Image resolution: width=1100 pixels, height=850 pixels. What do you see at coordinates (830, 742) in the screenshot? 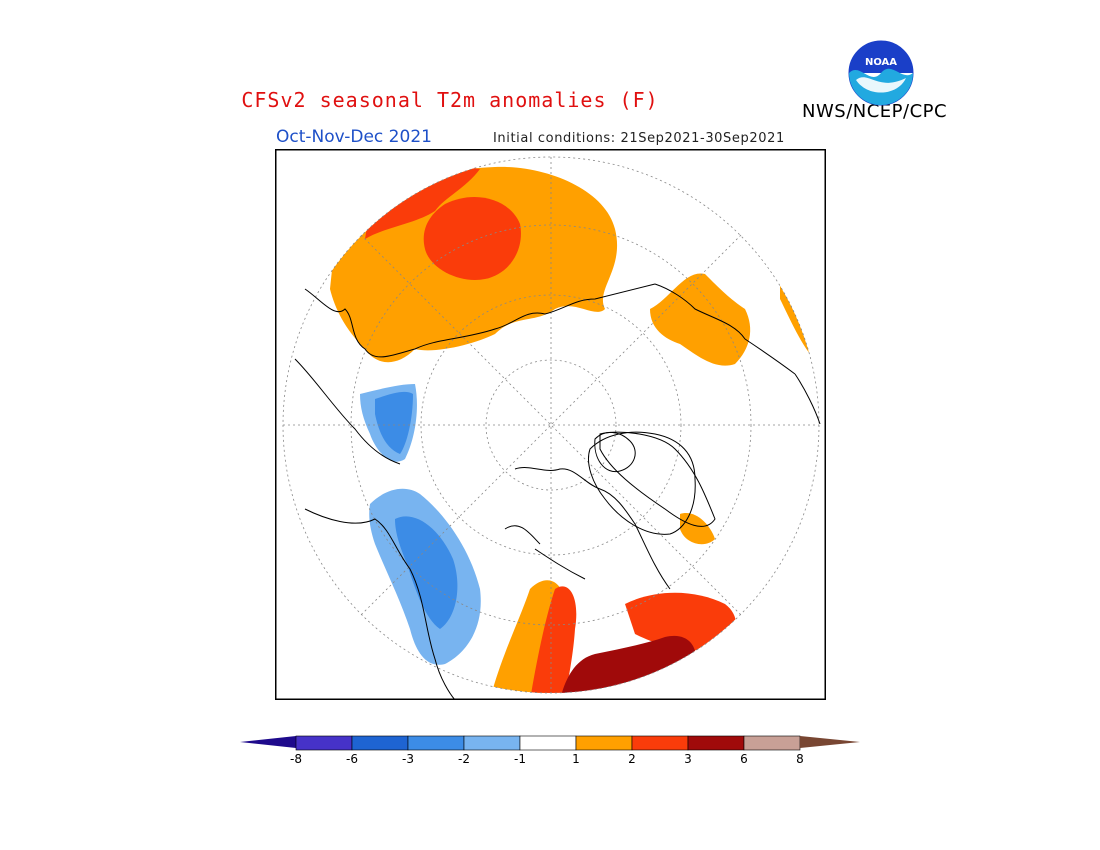
I see `legend-arrow-right` at bounding box center [830, 742].